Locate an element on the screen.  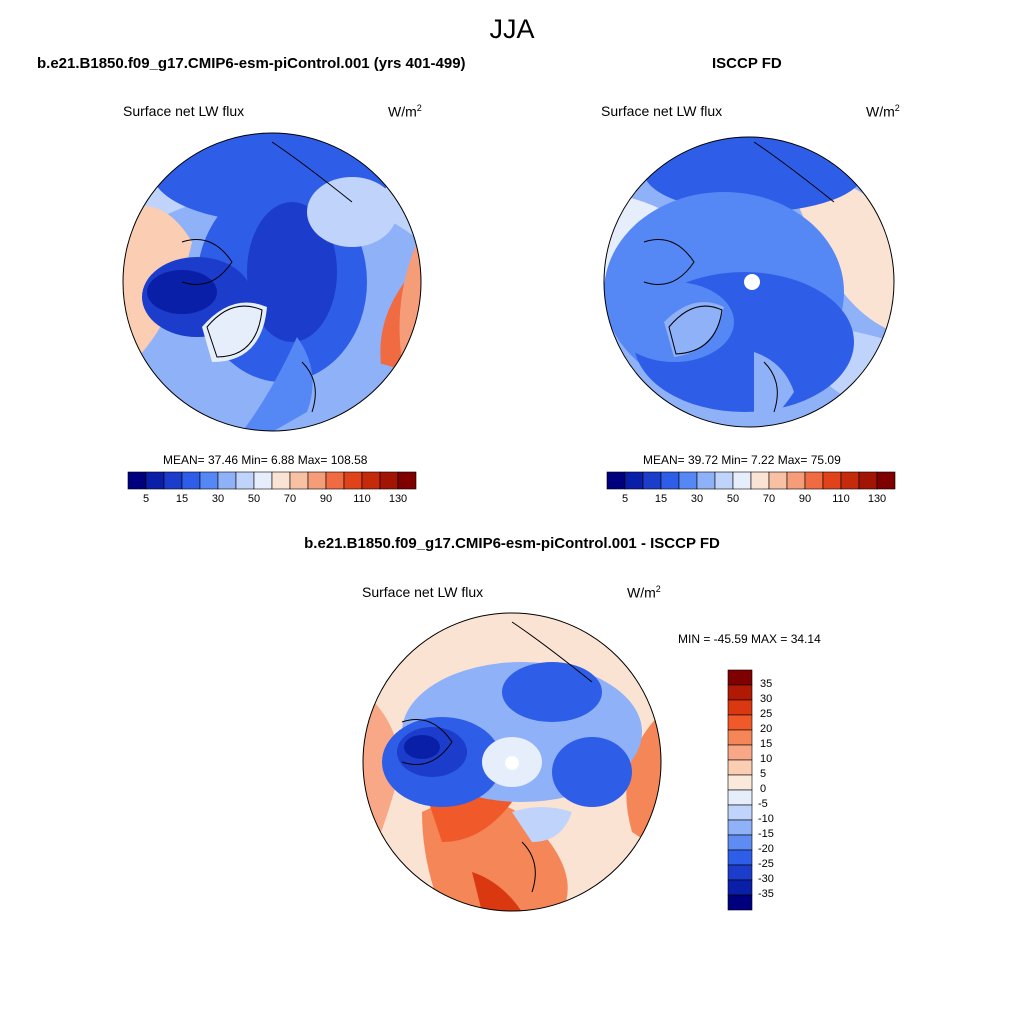
obs-colorbar-ticks: 5 15 30 50 70 90 110 130 is located at coordinates (751, 500).